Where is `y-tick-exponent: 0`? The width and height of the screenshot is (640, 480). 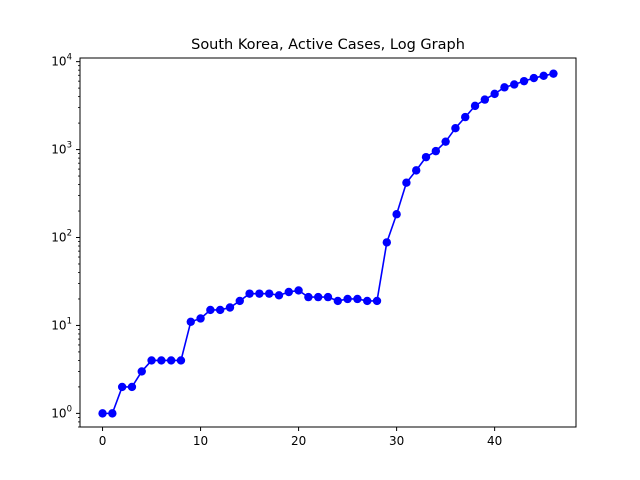
y-tick-exponent: 0 is located at coordinates (69, 409).